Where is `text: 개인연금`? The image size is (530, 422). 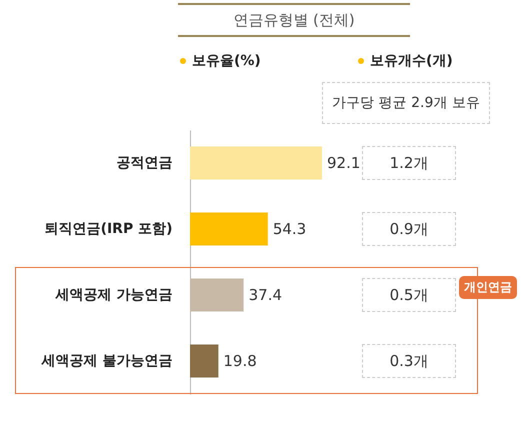 text: 개인연금 is located at coordinates (488, 287).